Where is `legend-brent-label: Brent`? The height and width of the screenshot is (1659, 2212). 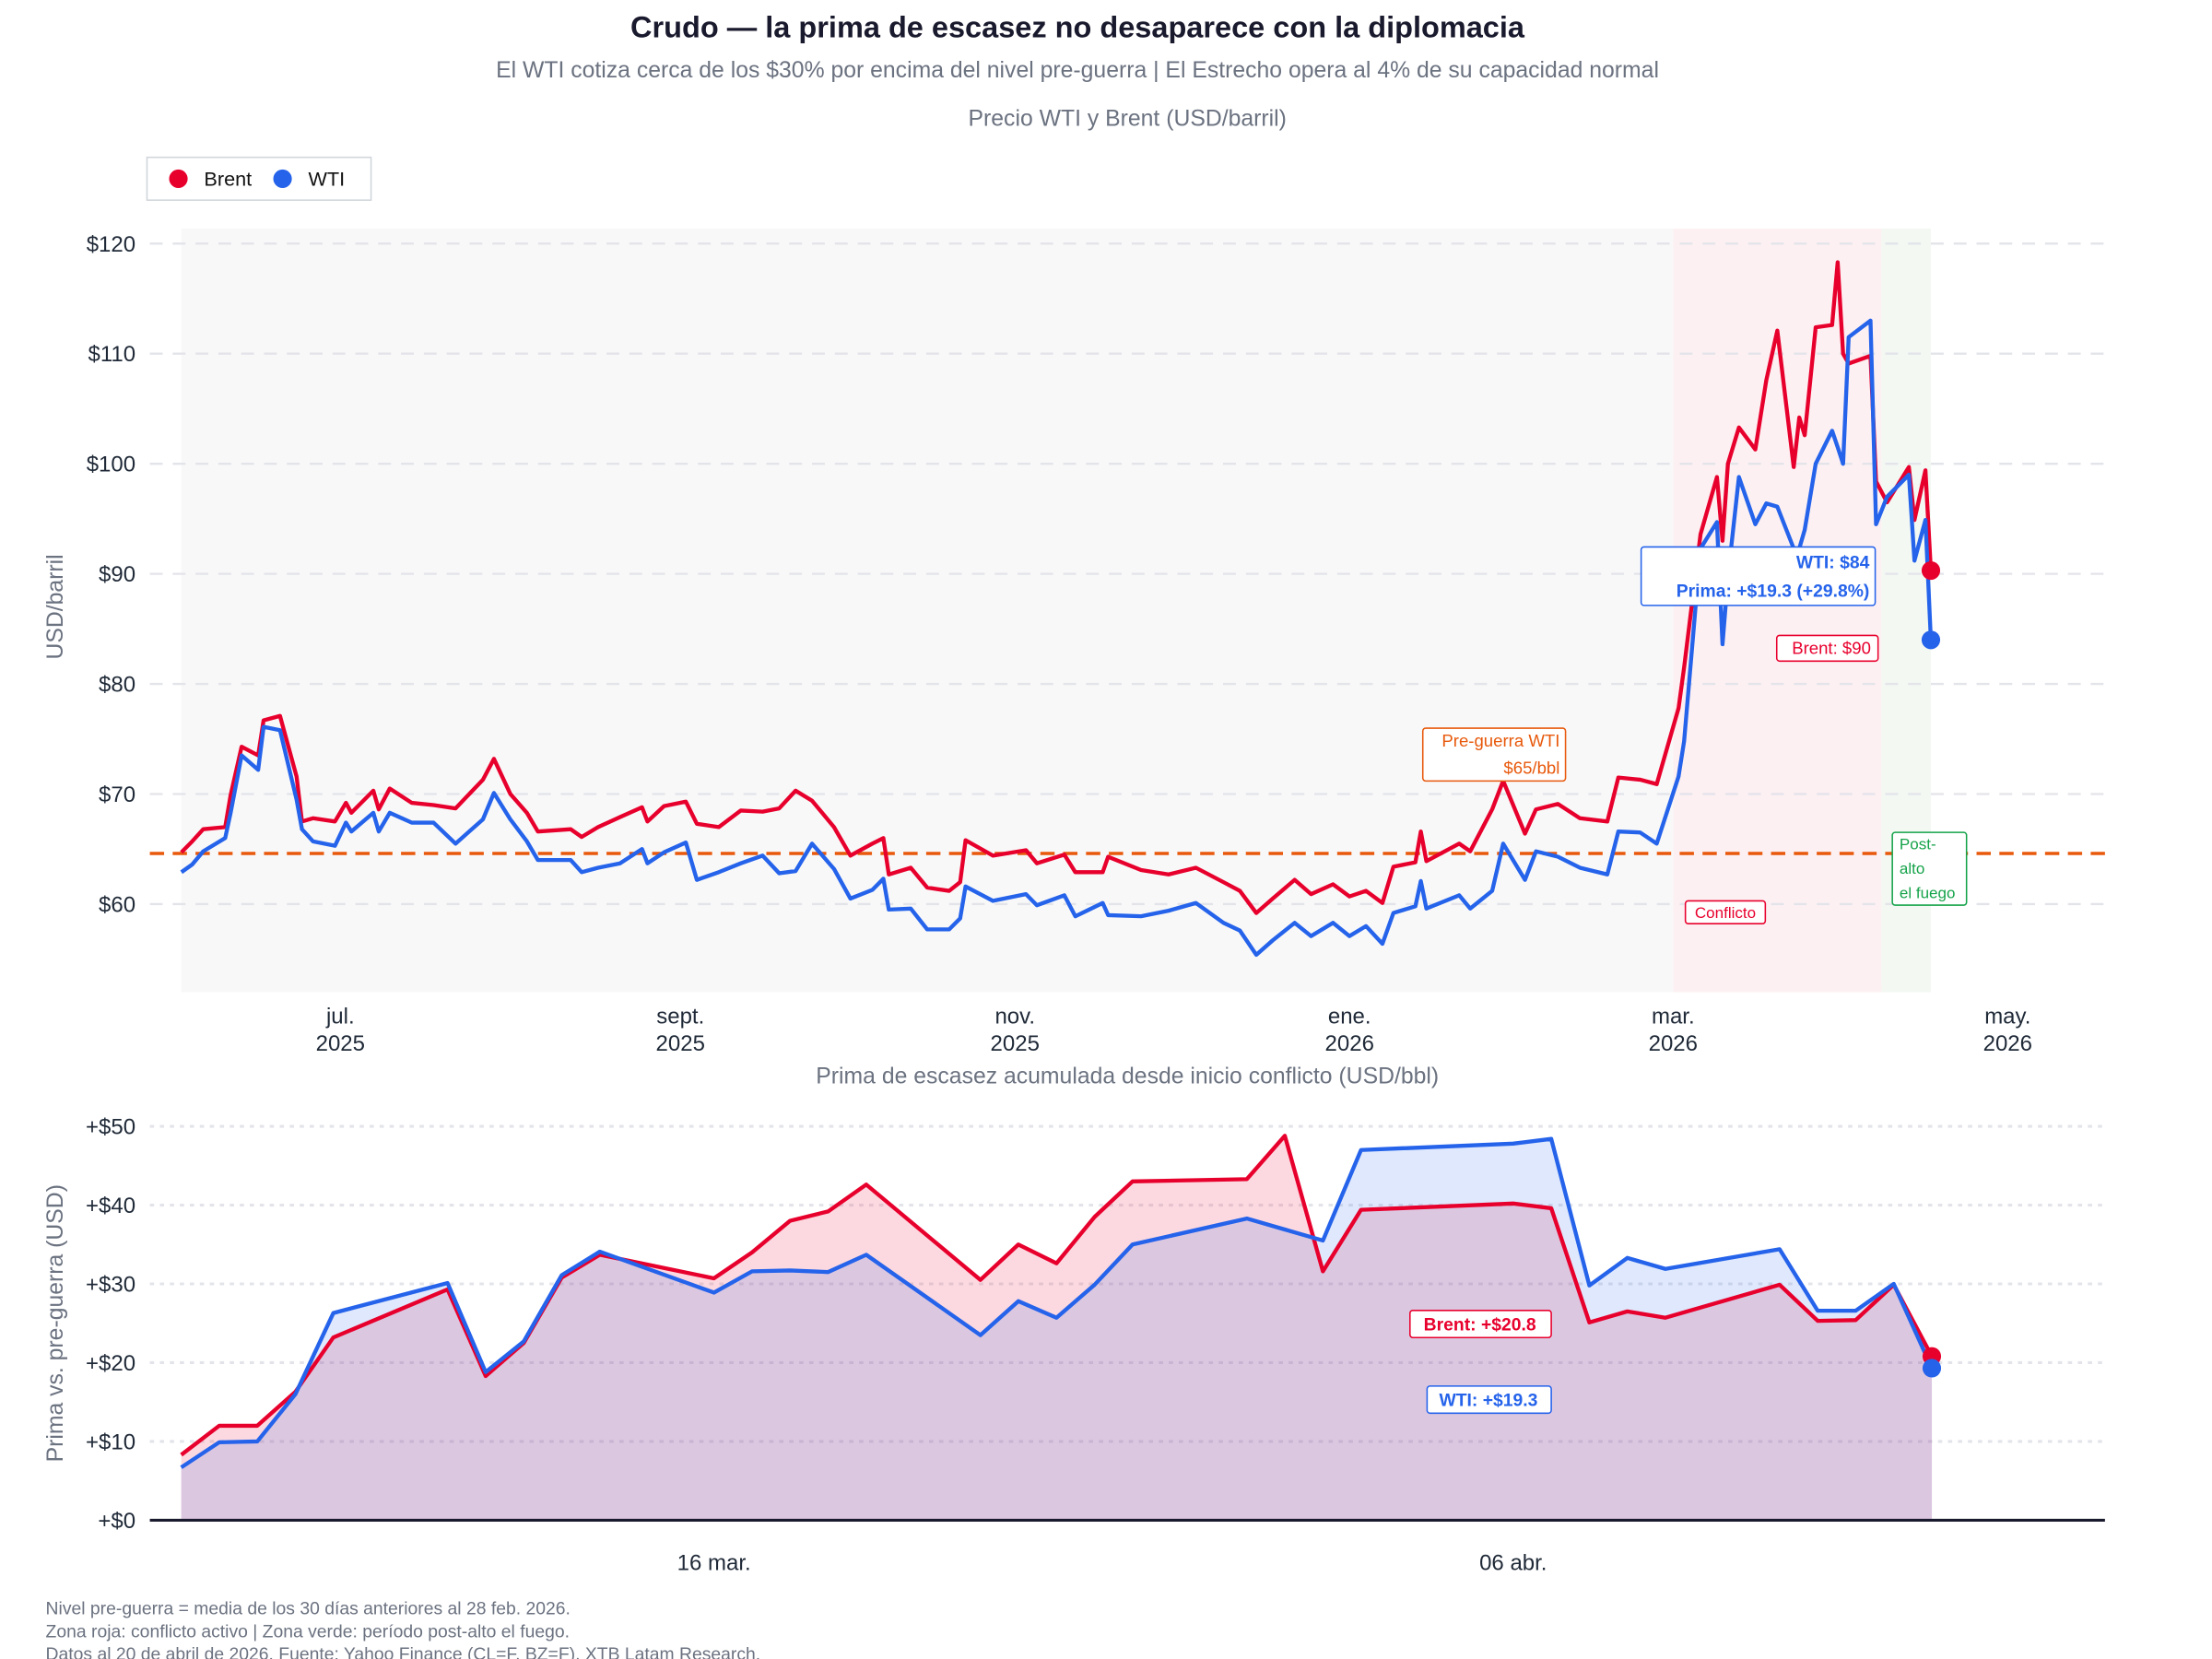 legend-brent-label: Brent is located at coordinates (228, 179).